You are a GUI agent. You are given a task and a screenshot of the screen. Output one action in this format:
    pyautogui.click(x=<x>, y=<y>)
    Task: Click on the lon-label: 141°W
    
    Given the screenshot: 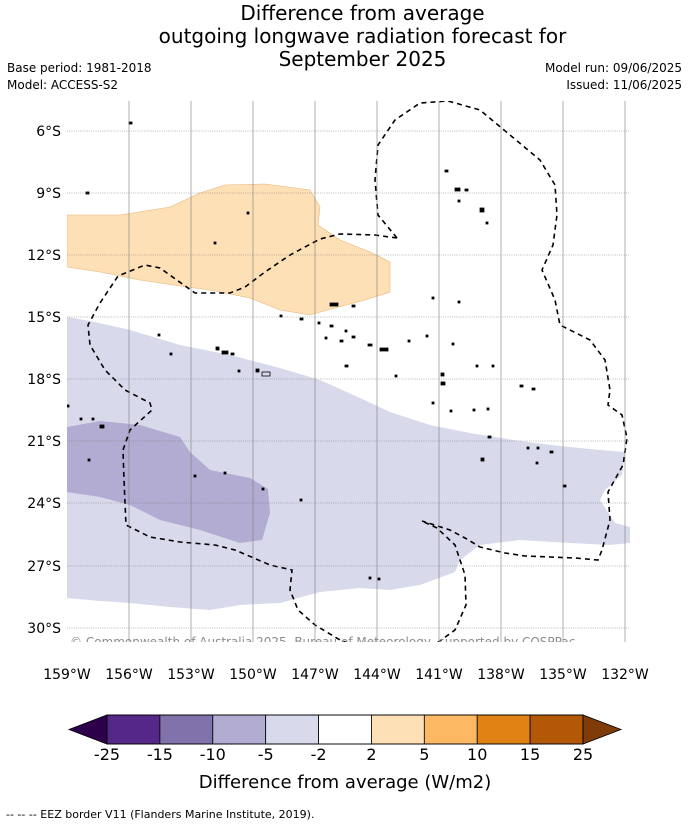 What is the action you would take?
    pyautogui.click(x=439, y=675)
    